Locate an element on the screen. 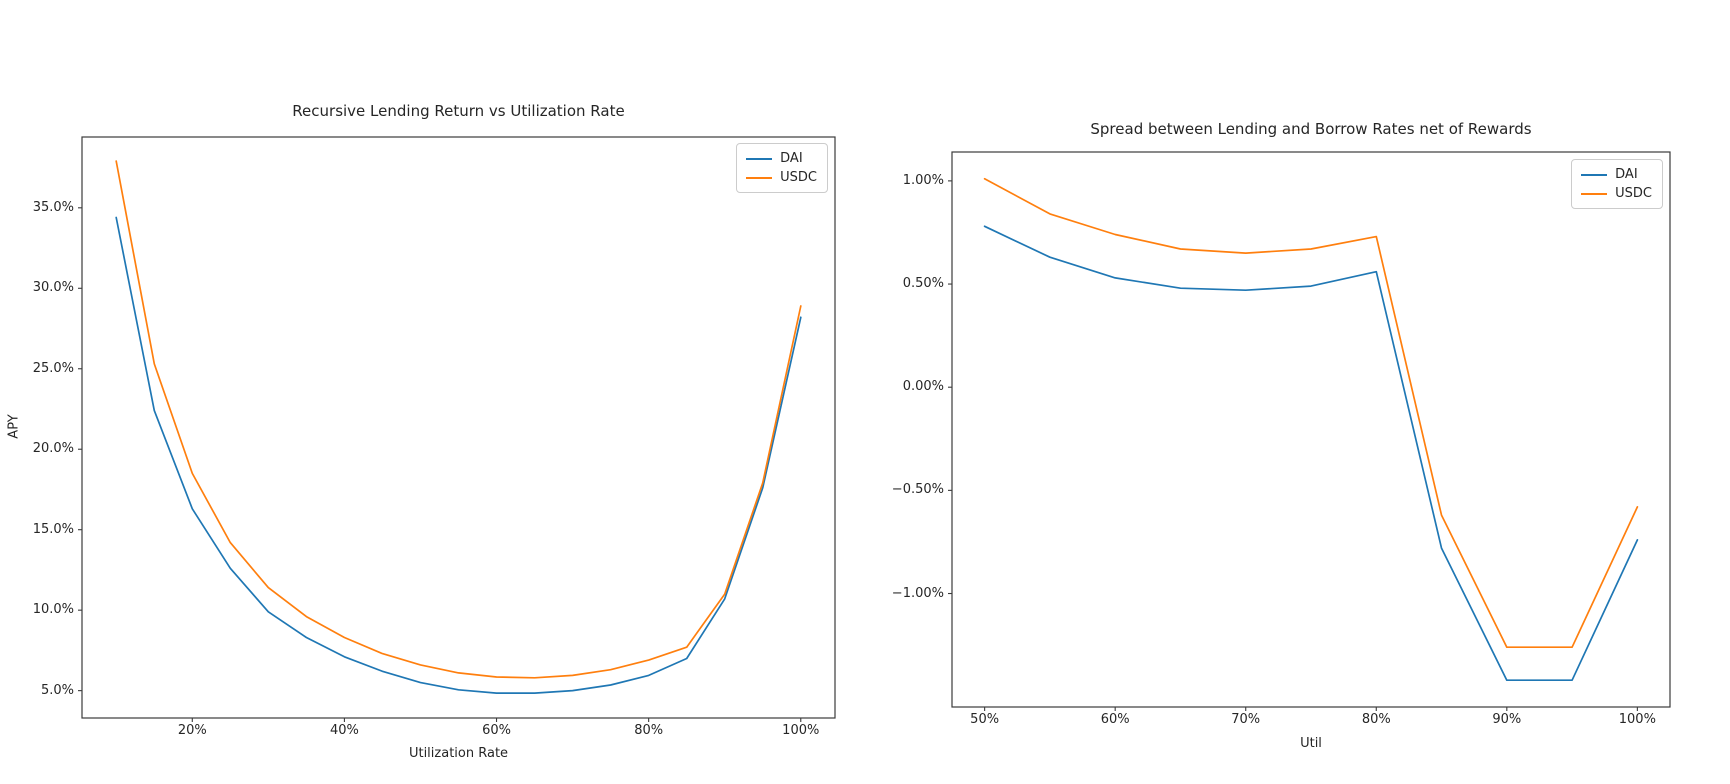 This screenshot has width=1730, height=784. y-tick-label: 1.00% is located at coordinates (923, 180).